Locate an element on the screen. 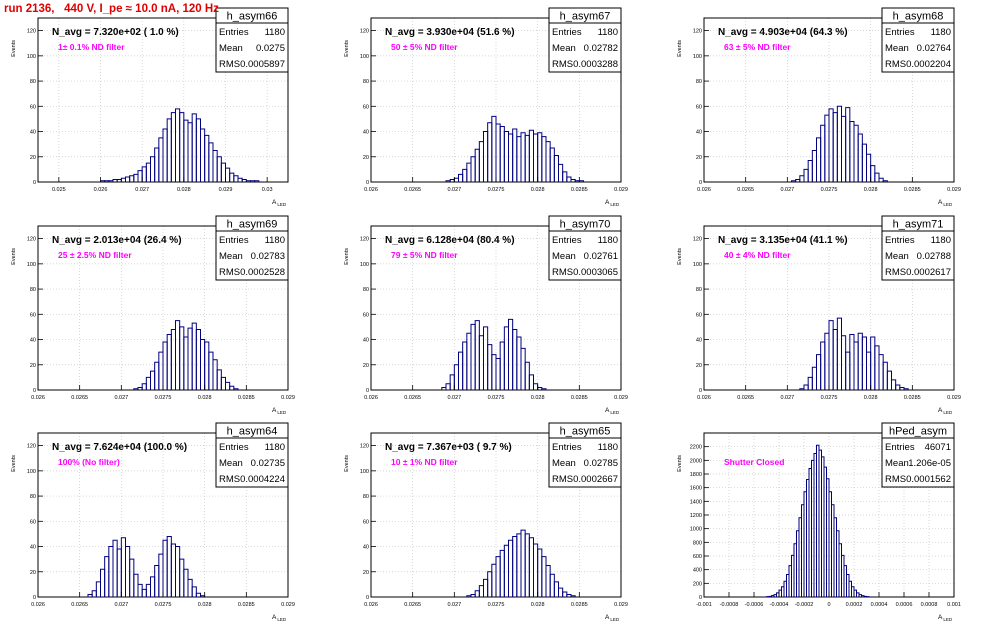 The width and height of the screenshot is (996, 622). y-tick-label: 400 is located at coordinates (697, 571).